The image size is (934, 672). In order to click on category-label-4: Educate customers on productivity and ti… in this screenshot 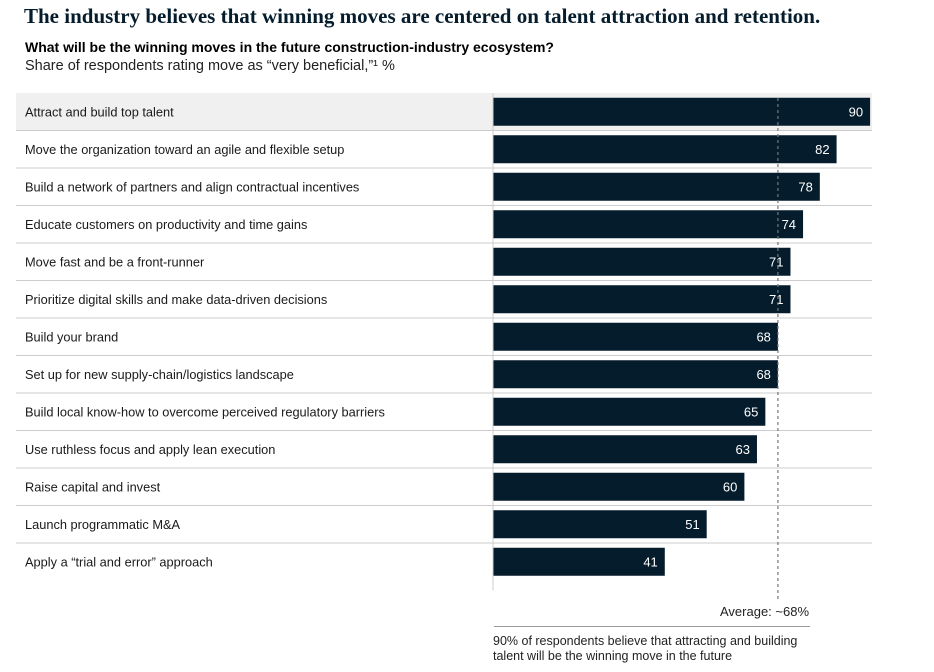, I will do `click(166, 224)`.